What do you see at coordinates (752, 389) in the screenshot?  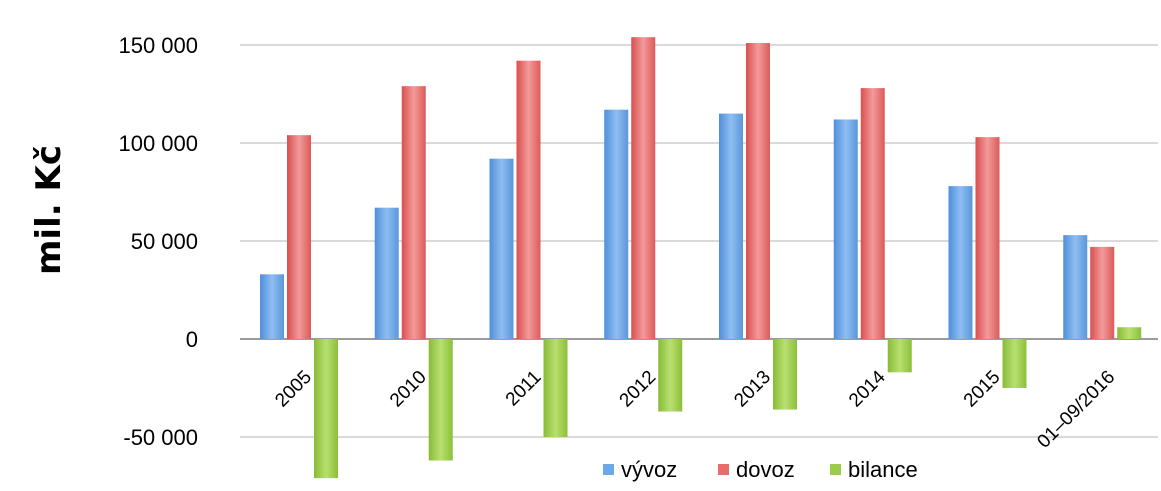 I see `x-tick-label: 2013` at bounding box center [752, 389].